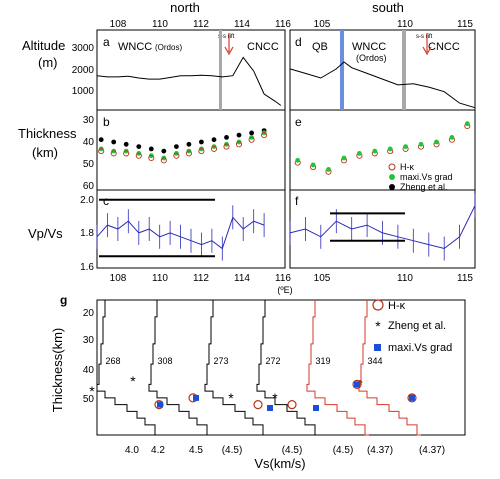 The image size is (500, 479). I want to click on panel-label-a: a, so click(106, 42).